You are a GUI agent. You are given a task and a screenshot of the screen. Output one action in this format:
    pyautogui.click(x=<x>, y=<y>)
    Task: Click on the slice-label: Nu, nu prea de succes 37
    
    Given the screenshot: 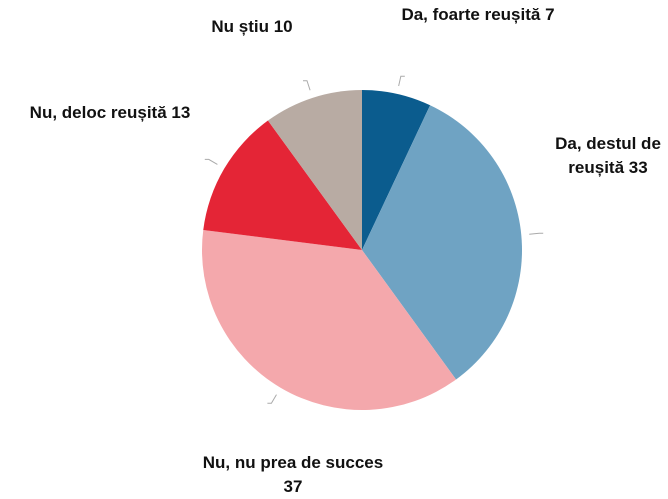 What is the action you would take?
    pyautogui.click(x=293, y=475)
    